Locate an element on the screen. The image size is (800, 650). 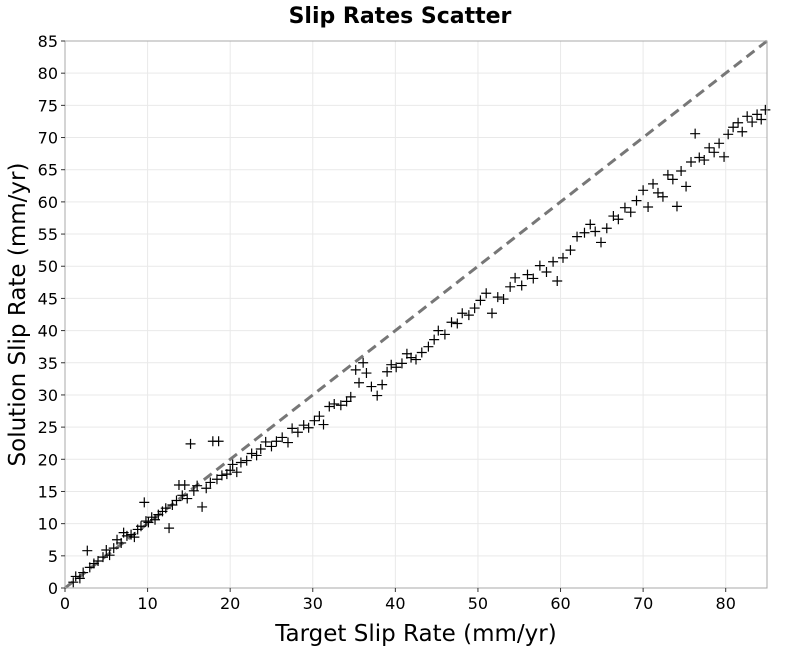
y-tick-label: 40 is located at coordinates (48, 331).